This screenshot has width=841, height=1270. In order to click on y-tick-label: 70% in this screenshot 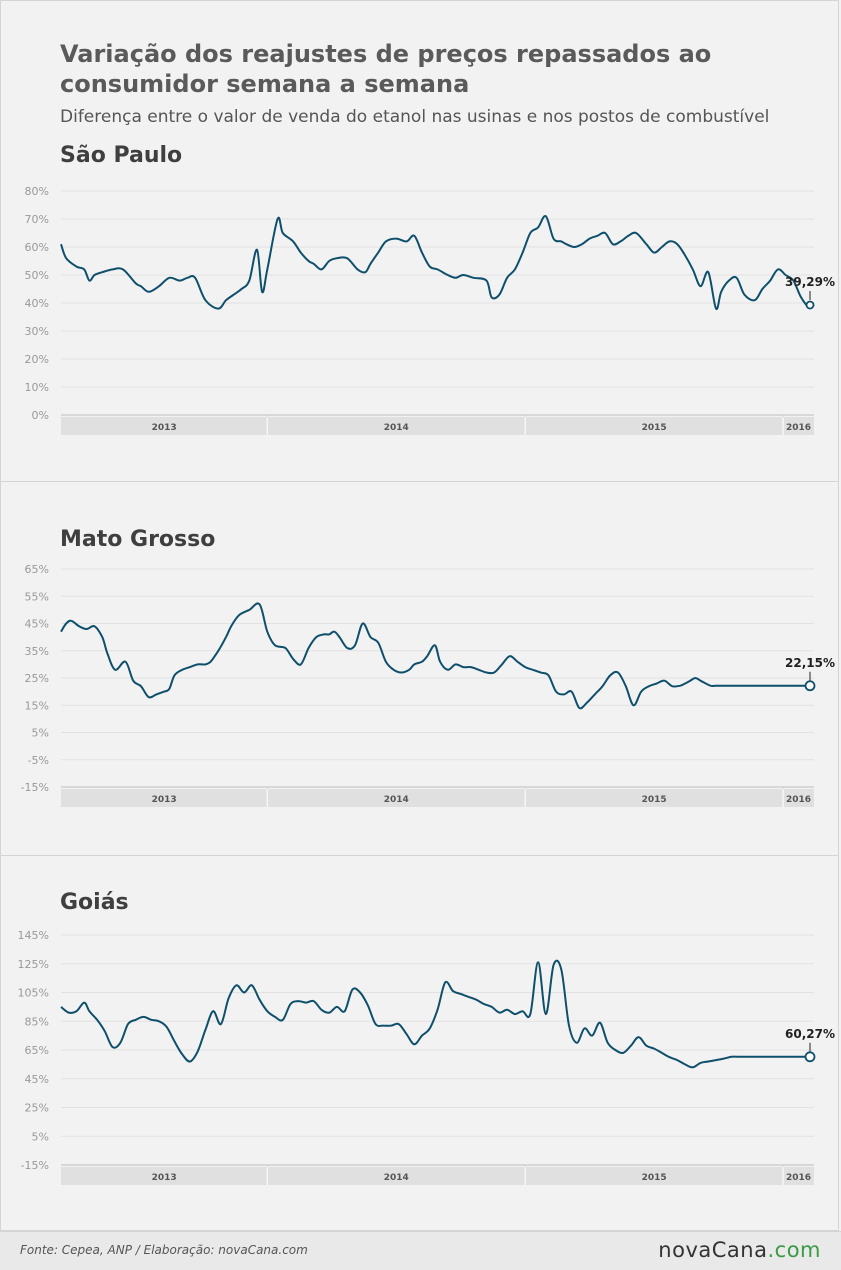, I will do `click(37, 219)`.